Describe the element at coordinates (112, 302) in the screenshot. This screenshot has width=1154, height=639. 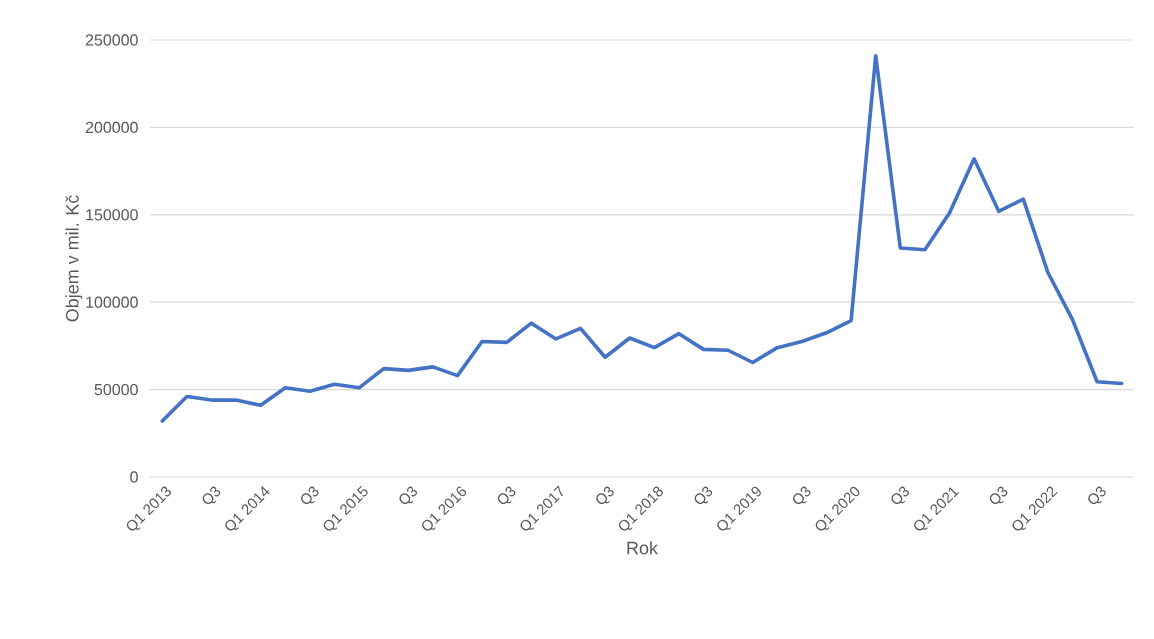
I see `y-tick-label: 100000` at that location.